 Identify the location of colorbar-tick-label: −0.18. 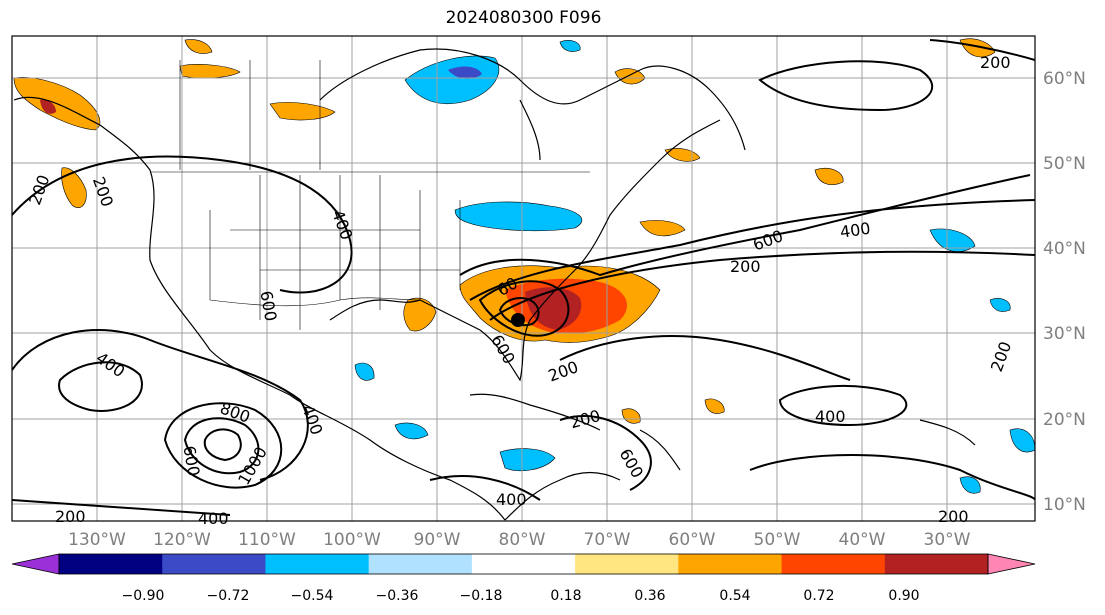
(481, 596).